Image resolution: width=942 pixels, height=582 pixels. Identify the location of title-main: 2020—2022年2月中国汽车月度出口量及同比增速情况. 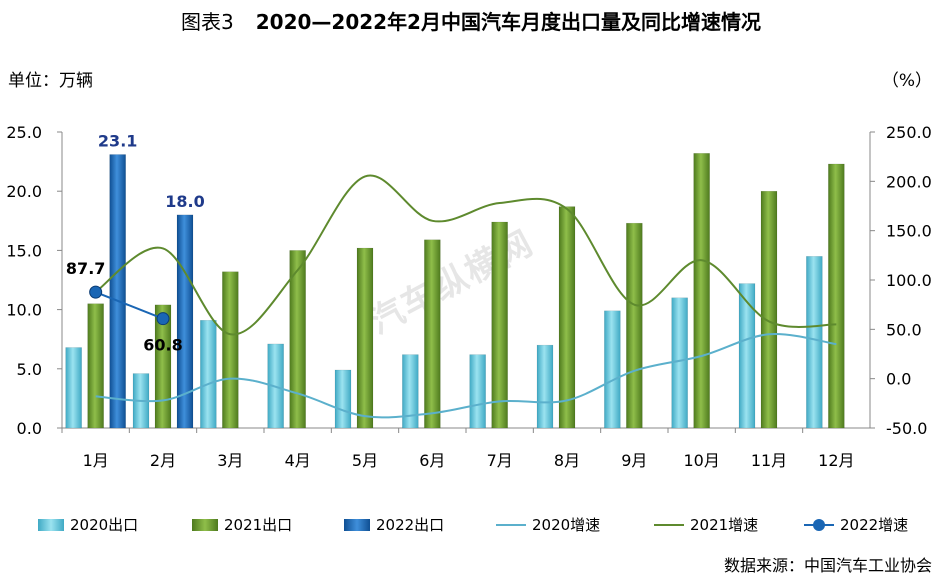
(508, 22).